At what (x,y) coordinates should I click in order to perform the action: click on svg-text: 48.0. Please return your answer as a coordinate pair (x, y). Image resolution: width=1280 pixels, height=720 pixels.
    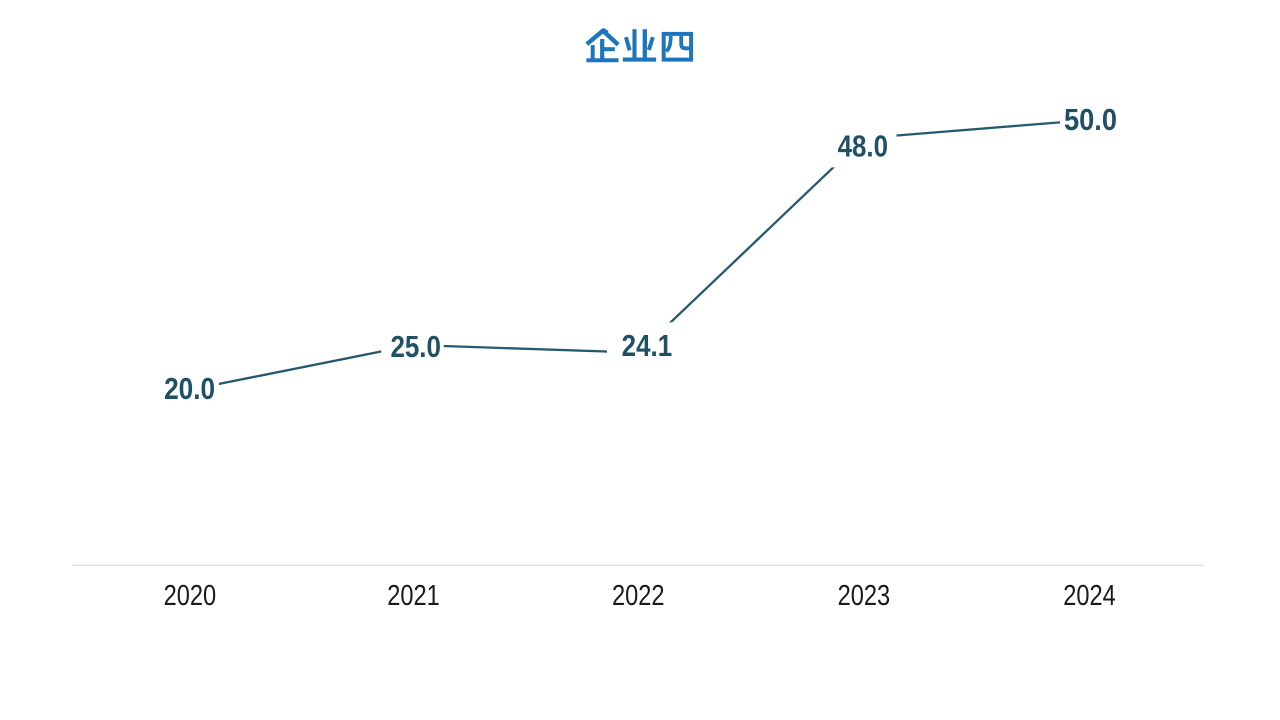
    Looking at the image, I should click on (863, 147).